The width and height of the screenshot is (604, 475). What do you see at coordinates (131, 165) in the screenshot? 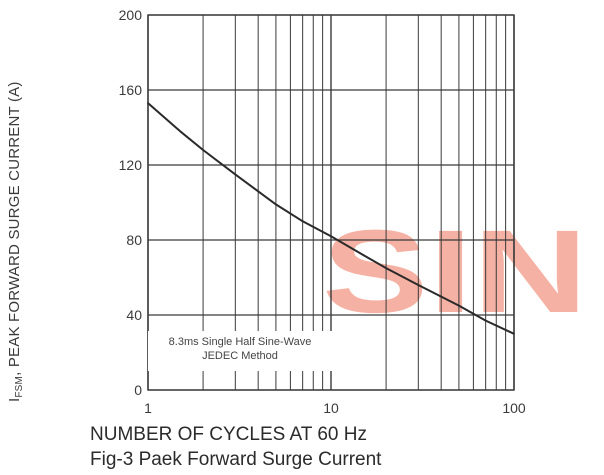
I see `y-tick-label-120: 120` at bounding box center [131, 165].